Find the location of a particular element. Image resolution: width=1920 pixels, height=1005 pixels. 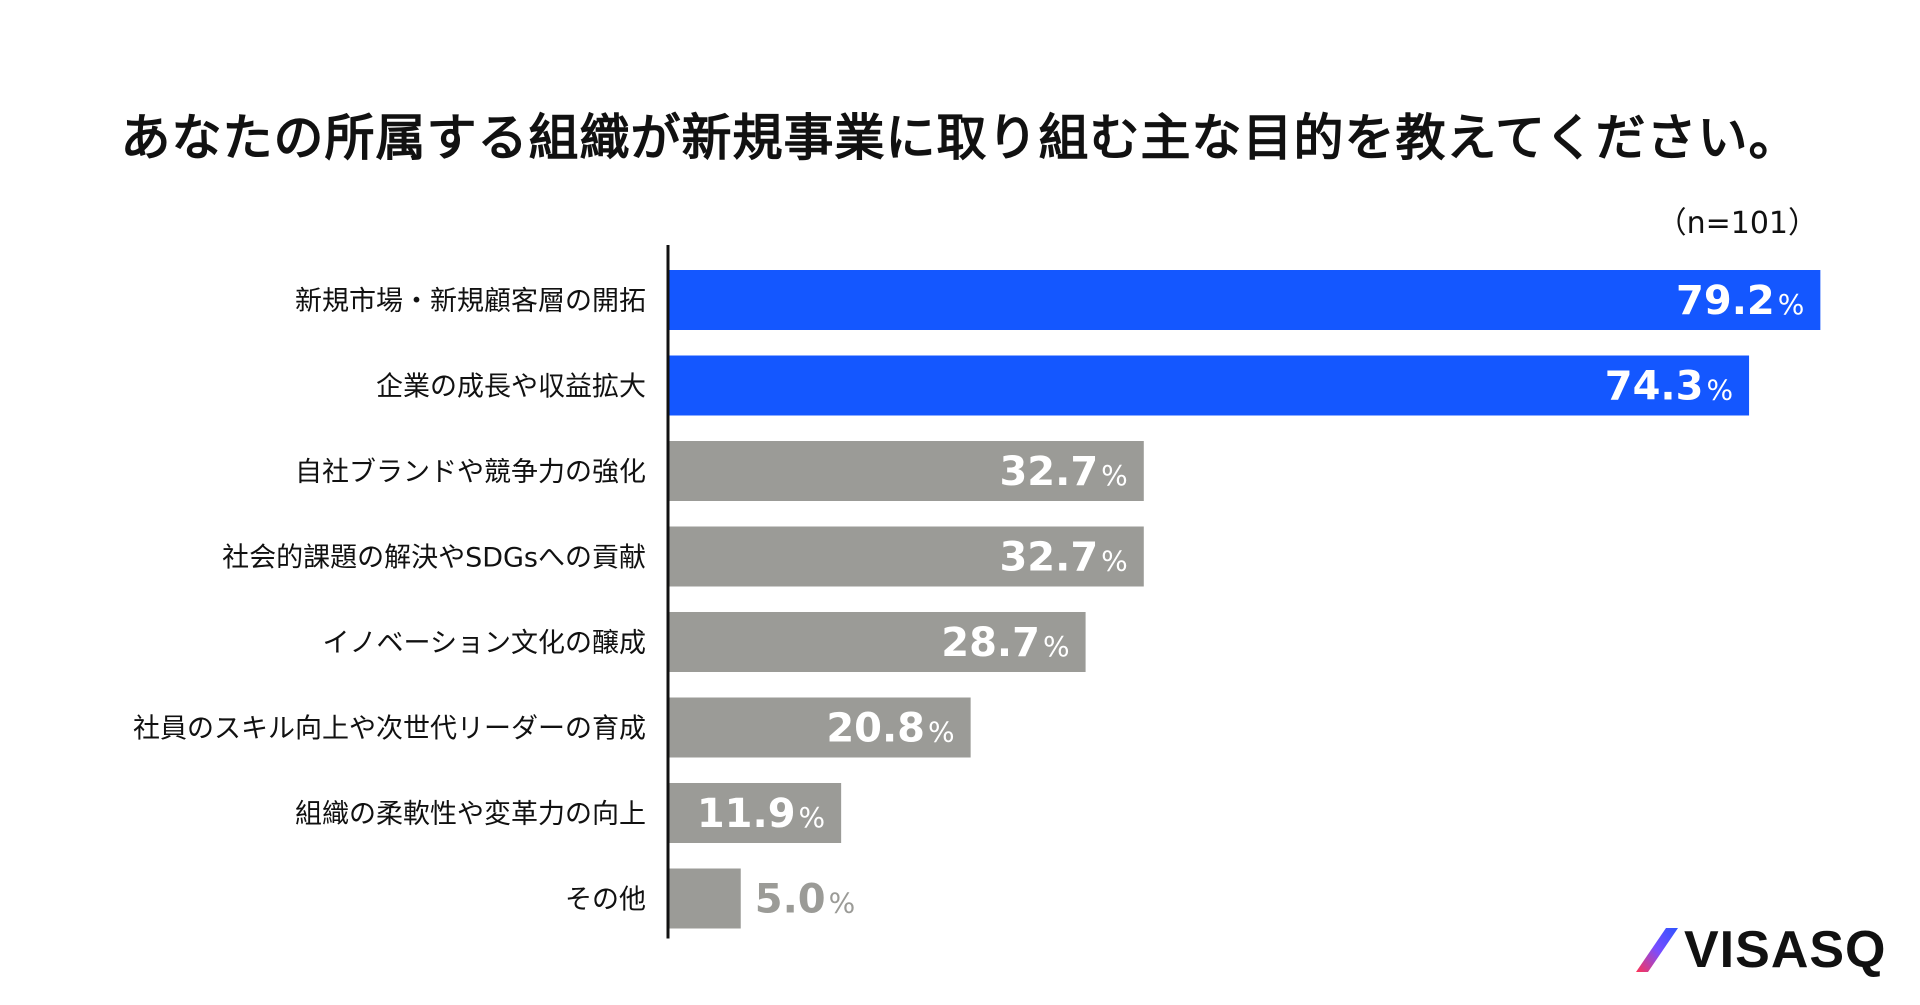

brand-name: VISASQ is located at coordinates (1785, 950).